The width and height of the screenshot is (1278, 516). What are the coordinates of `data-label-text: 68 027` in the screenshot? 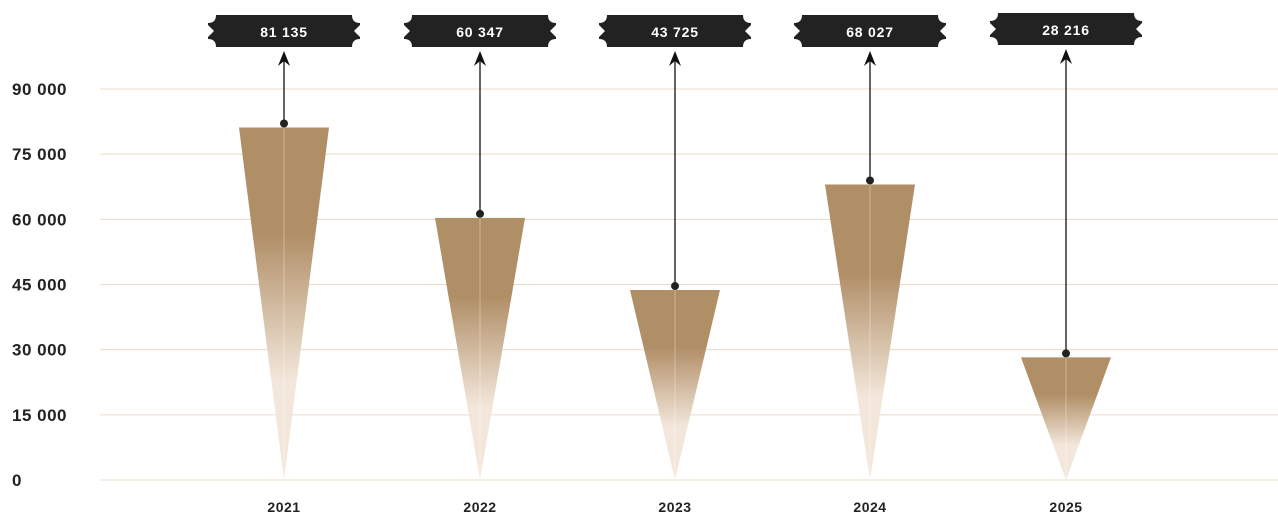 It's located at (870, 32).